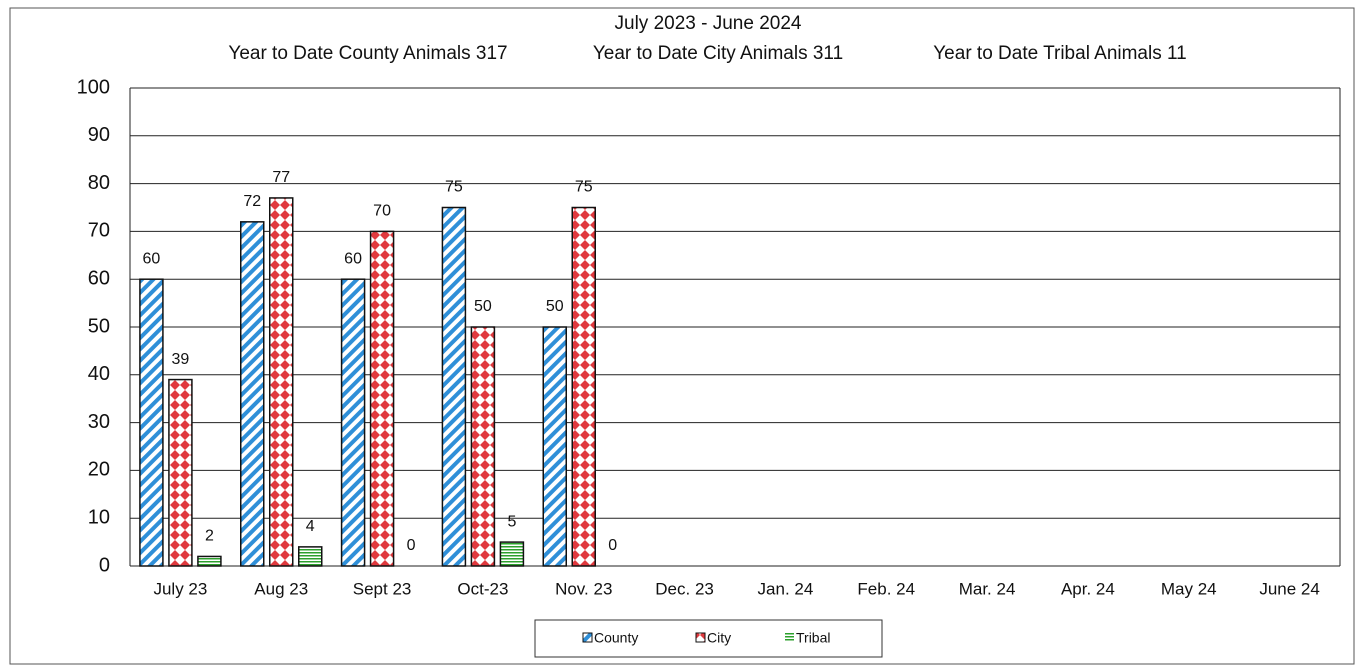 This screenshot has height=670, width=1359. What do you see at coordinates (1189, 588) in the screenshot?
I see `x-tick-label: May 24` at bounding box center [1189, 588].